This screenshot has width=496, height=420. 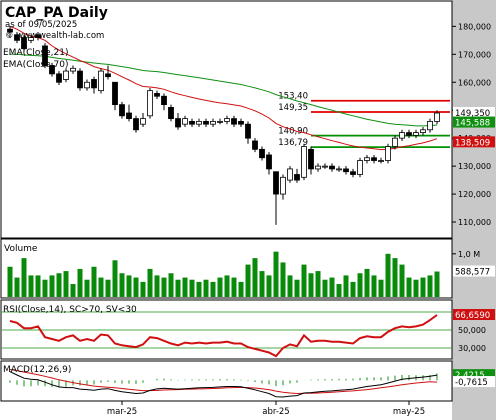 I want to click on signal-line, so click(x=223, y=382).